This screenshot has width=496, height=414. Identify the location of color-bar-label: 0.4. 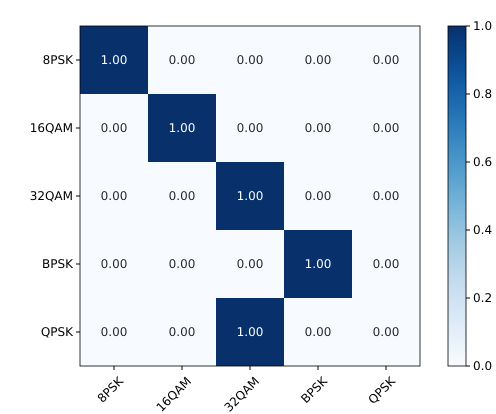
(482, 230).